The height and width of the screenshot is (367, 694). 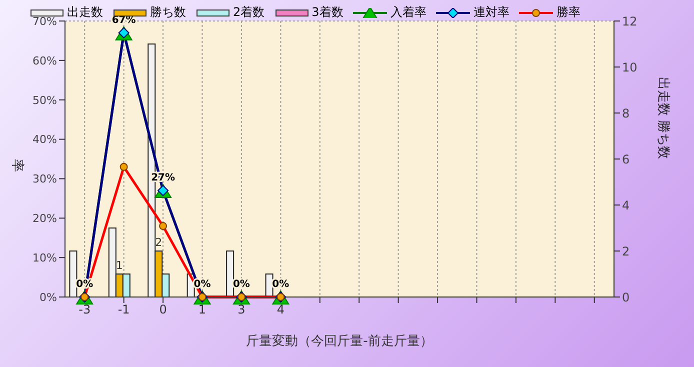 What do you see at coordinates (163, 309) in the screenshot?
I see `x-tick-label: 0` at bounding box center [163, 309].